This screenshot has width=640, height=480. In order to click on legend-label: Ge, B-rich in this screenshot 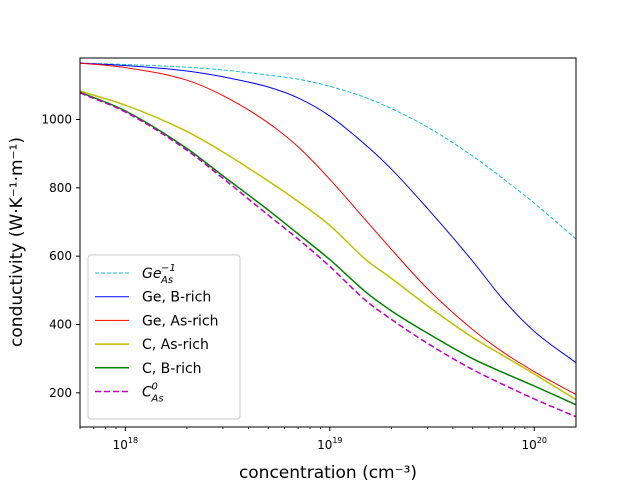, I will do `click(176, 298)`.